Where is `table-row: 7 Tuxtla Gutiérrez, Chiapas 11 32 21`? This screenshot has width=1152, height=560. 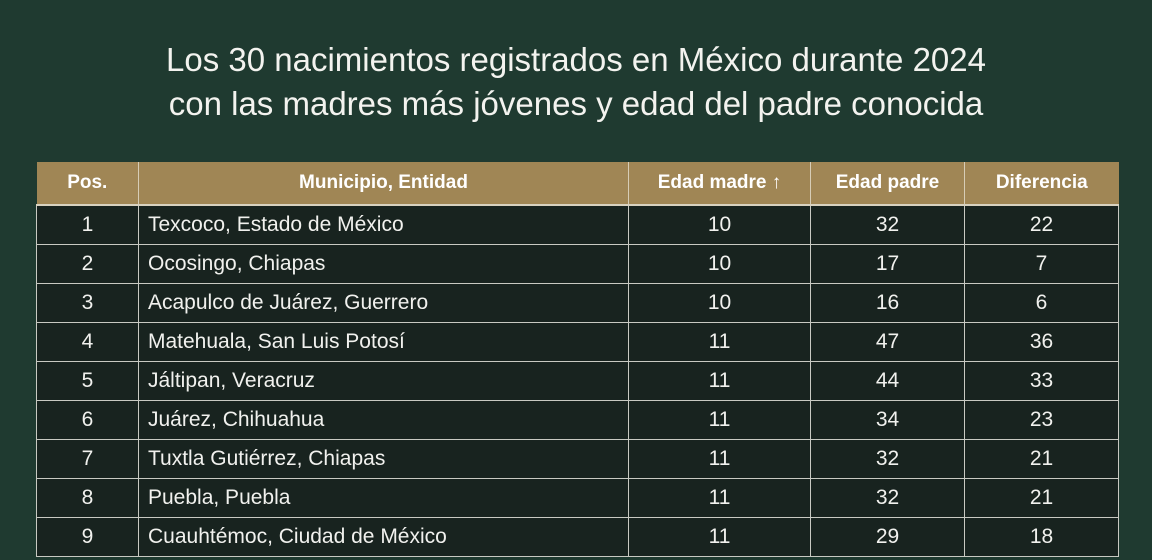
table-row: 7 Tuxtla Gutiérrez, Chiapas 11 32 21 is located at coordinates (577, 459).